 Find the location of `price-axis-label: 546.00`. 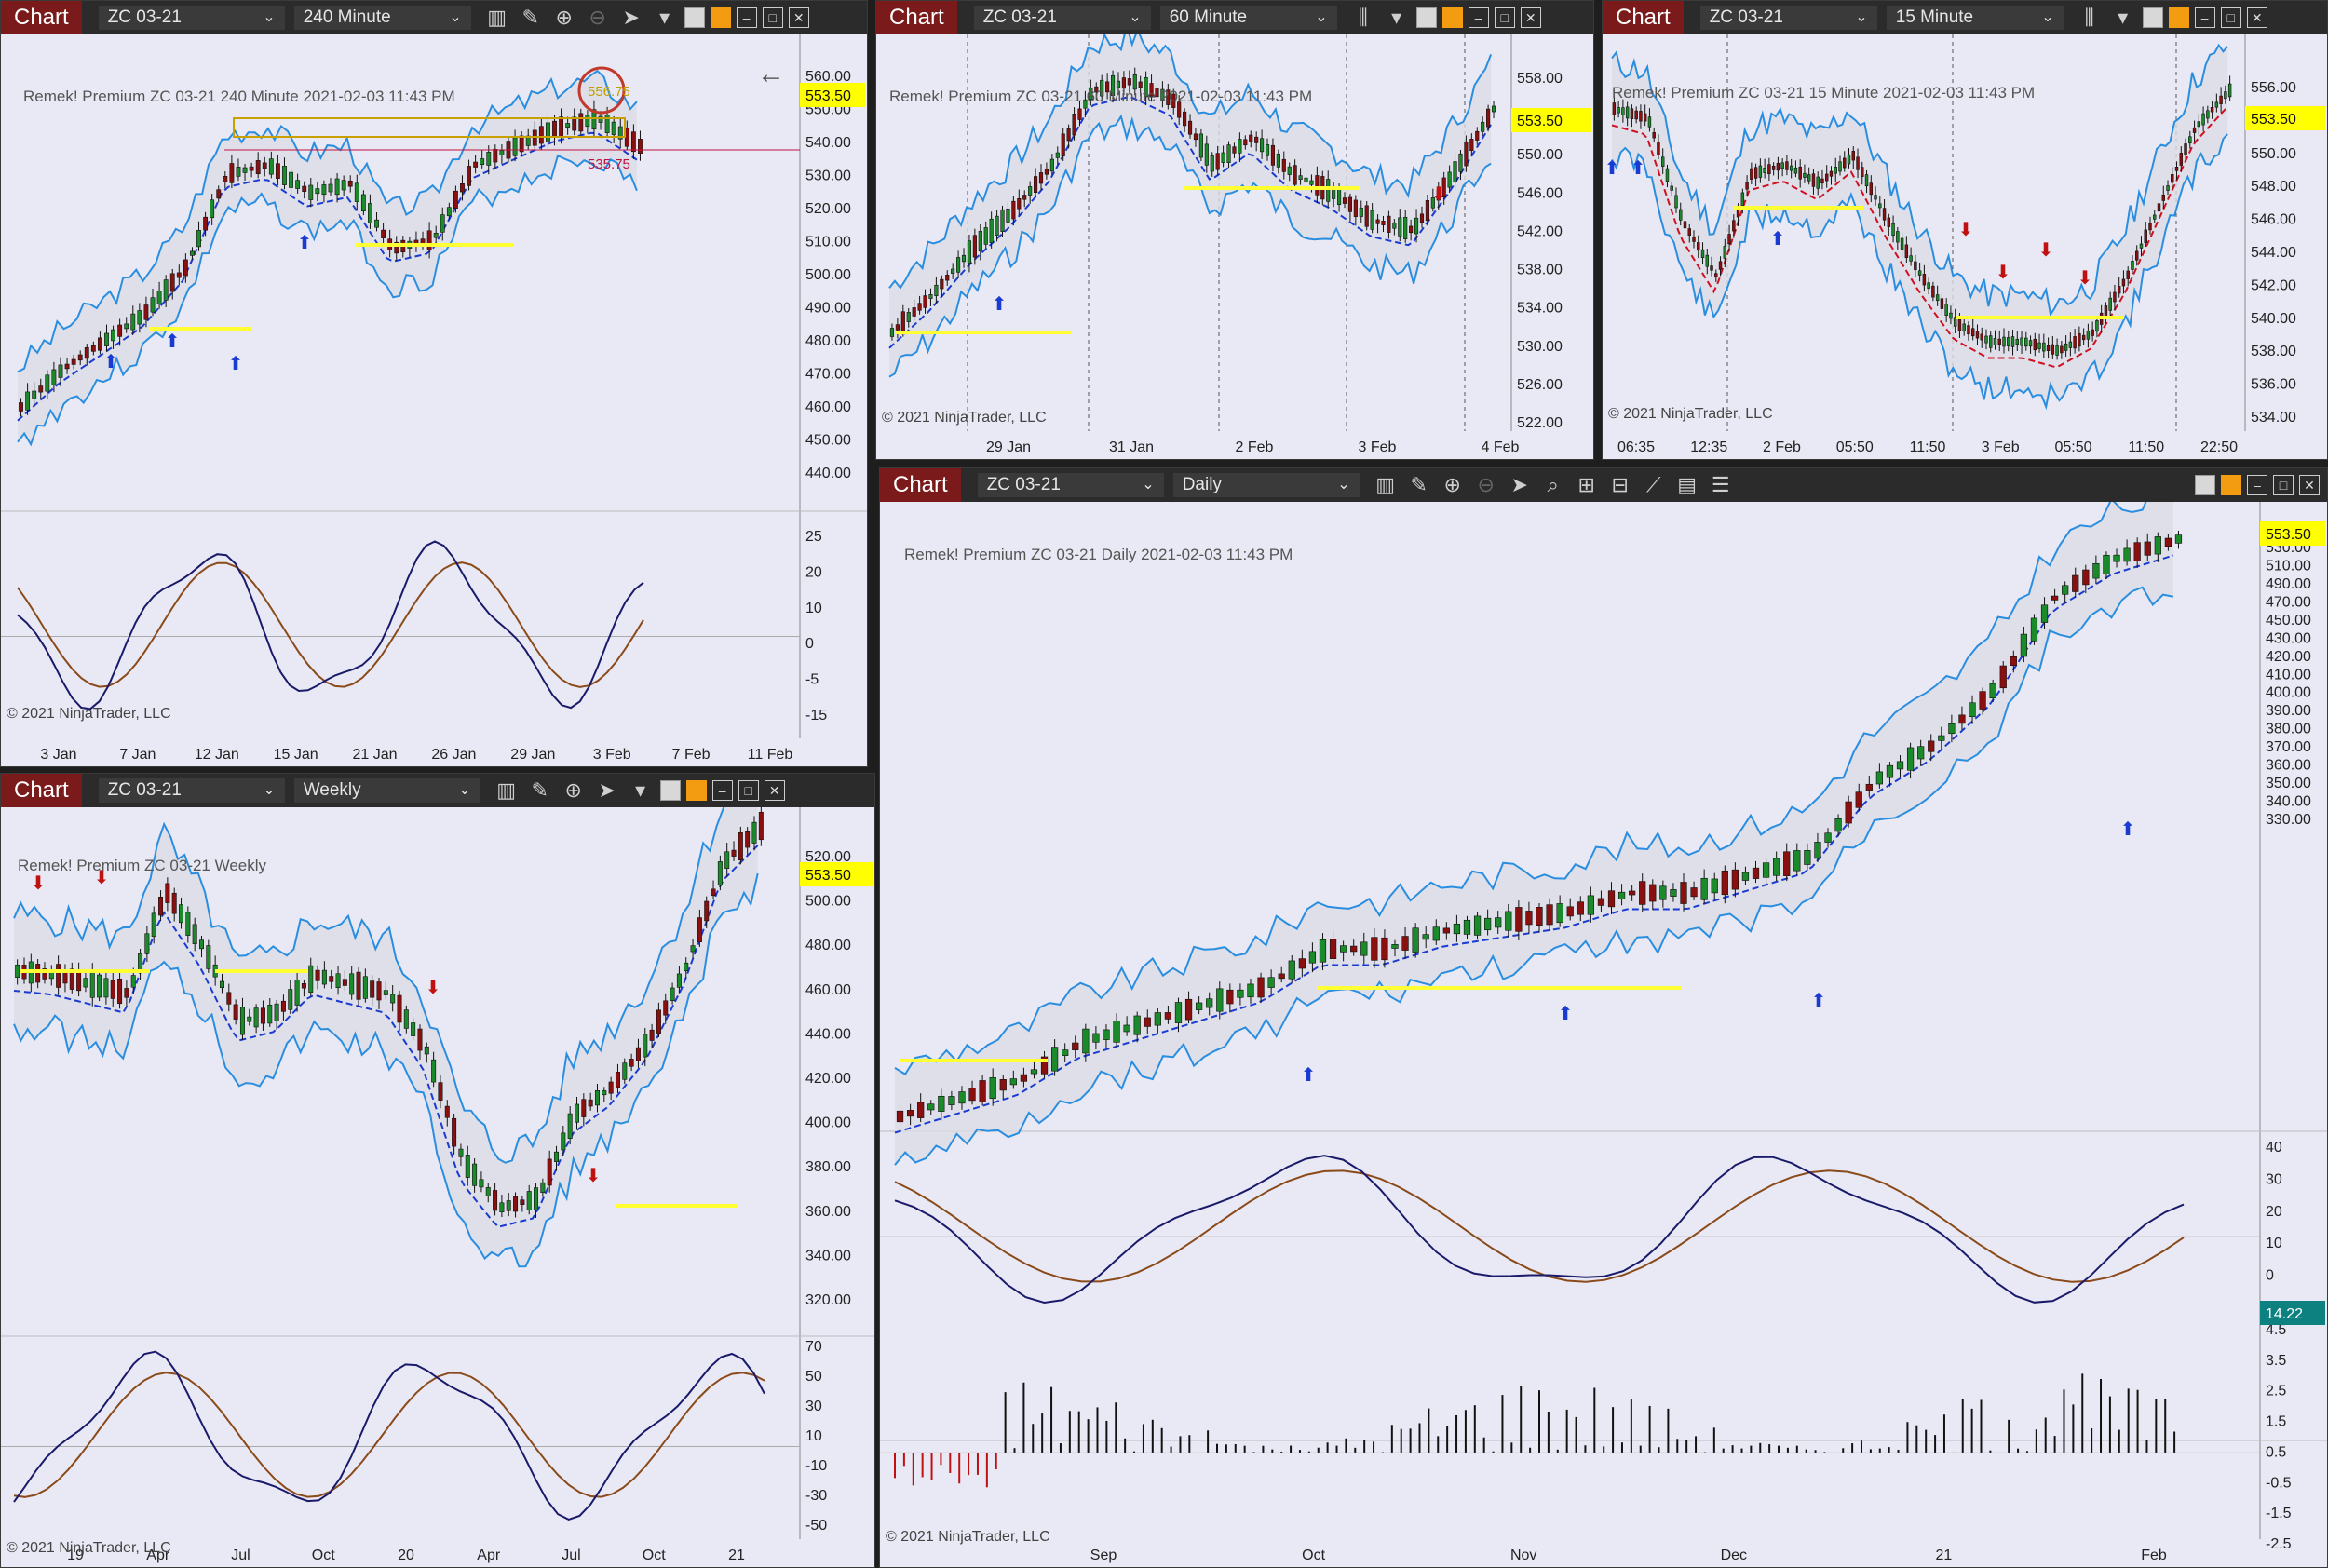

price-axis-label: 546.00 is located at coordinates (1540, 193).